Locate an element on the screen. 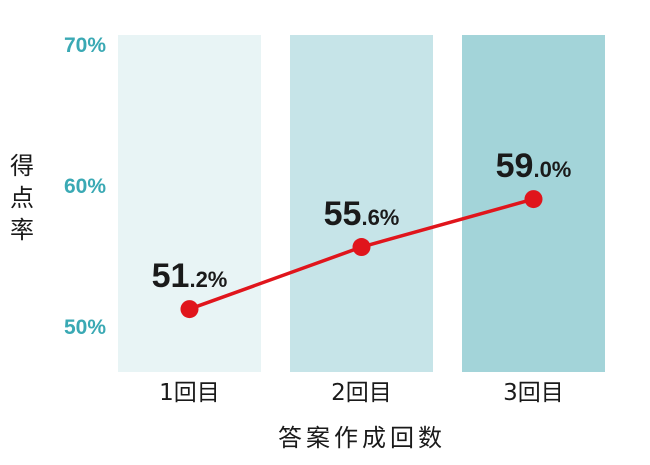  y-tick-label: 50% is located at coordinates (85, 327).